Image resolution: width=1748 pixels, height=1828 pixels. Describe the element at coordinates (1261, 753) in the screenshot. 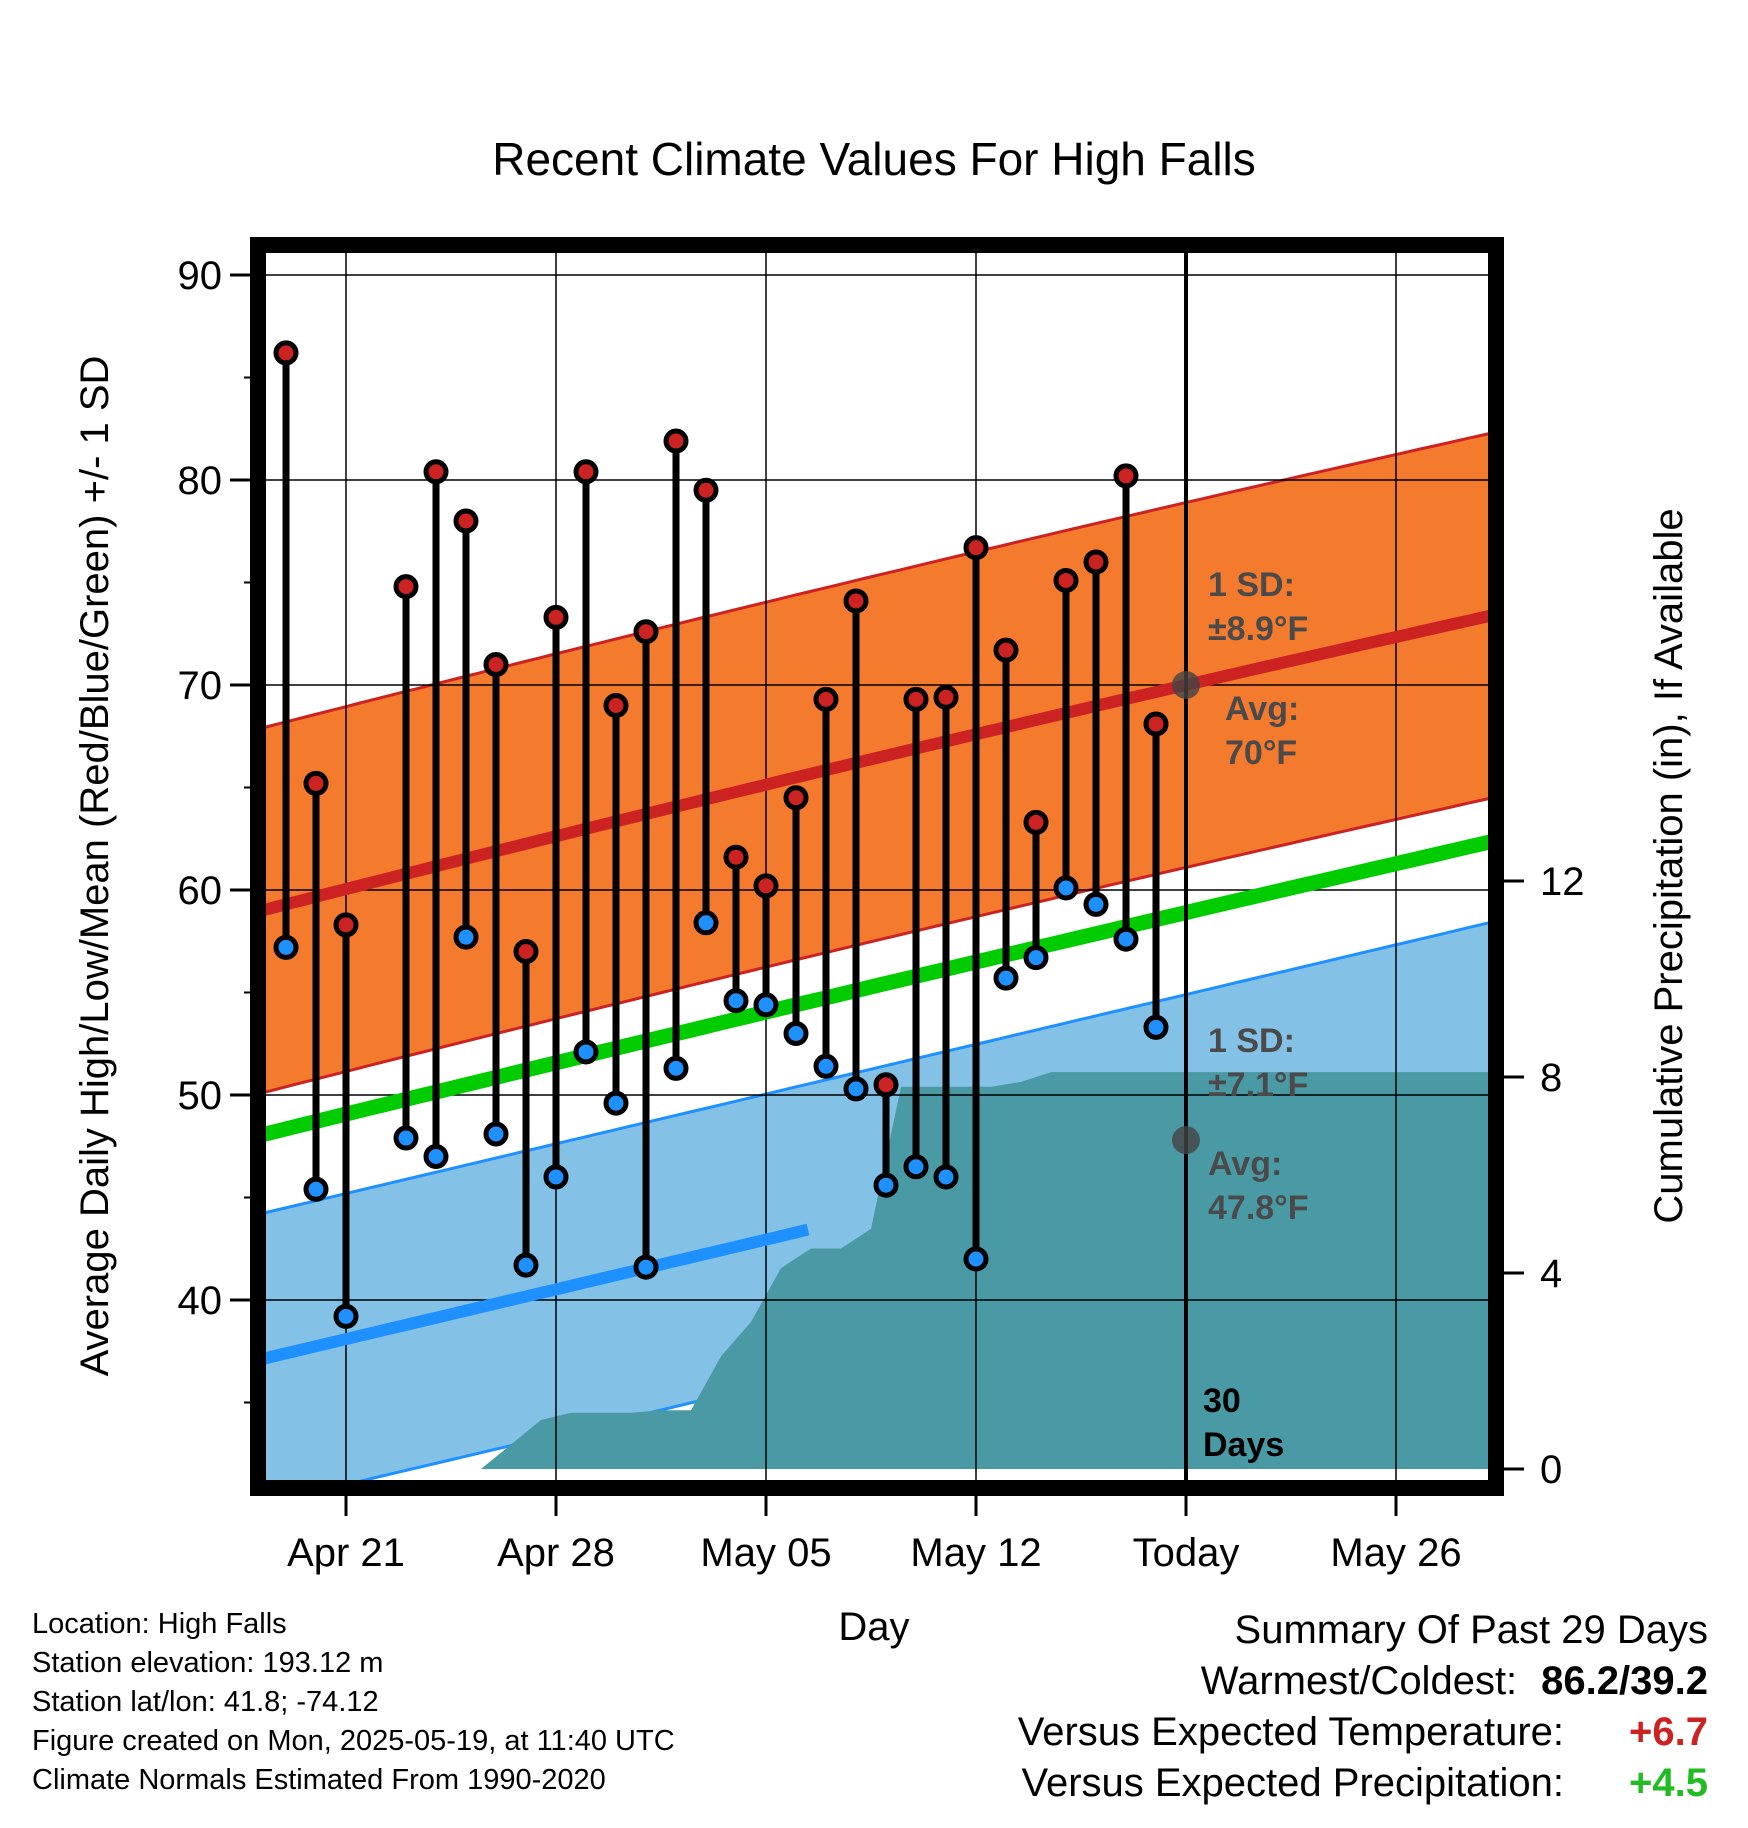

I see `high-avg-value: 70°F` at that location.